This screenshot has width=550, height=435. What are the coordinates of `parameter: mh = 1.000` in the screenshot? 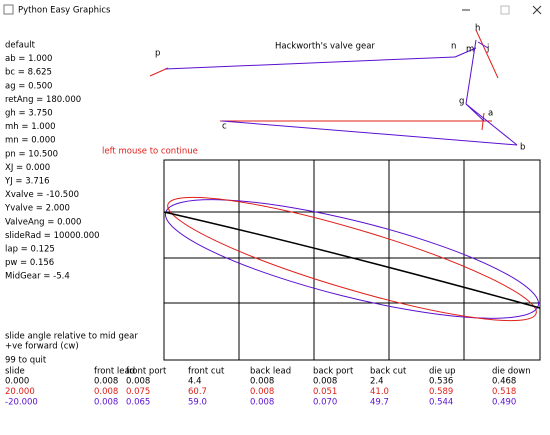 It's located at (30, 127).